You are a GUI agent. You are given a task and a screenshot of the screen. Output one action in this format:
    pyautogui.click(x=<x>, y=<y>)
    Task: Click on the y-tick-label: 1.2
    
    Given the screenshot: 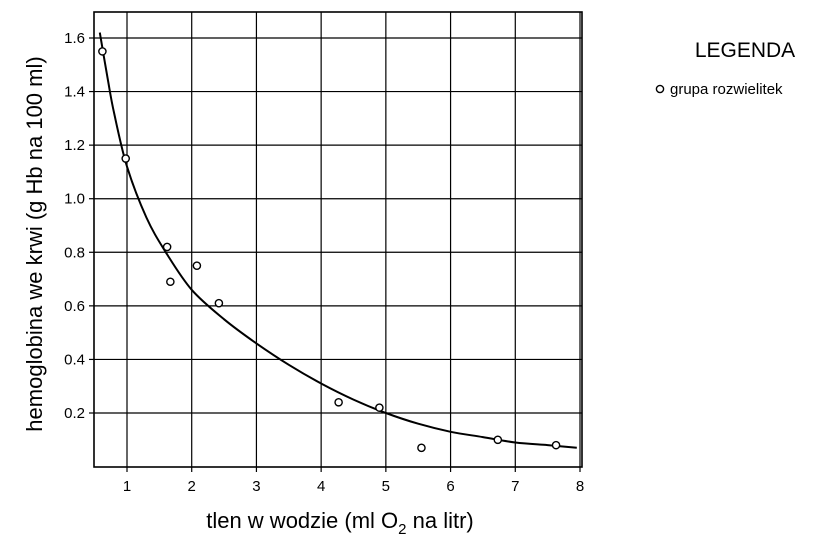 What is the action you would take?
    pyautogui.click(x=74, y=145)
    